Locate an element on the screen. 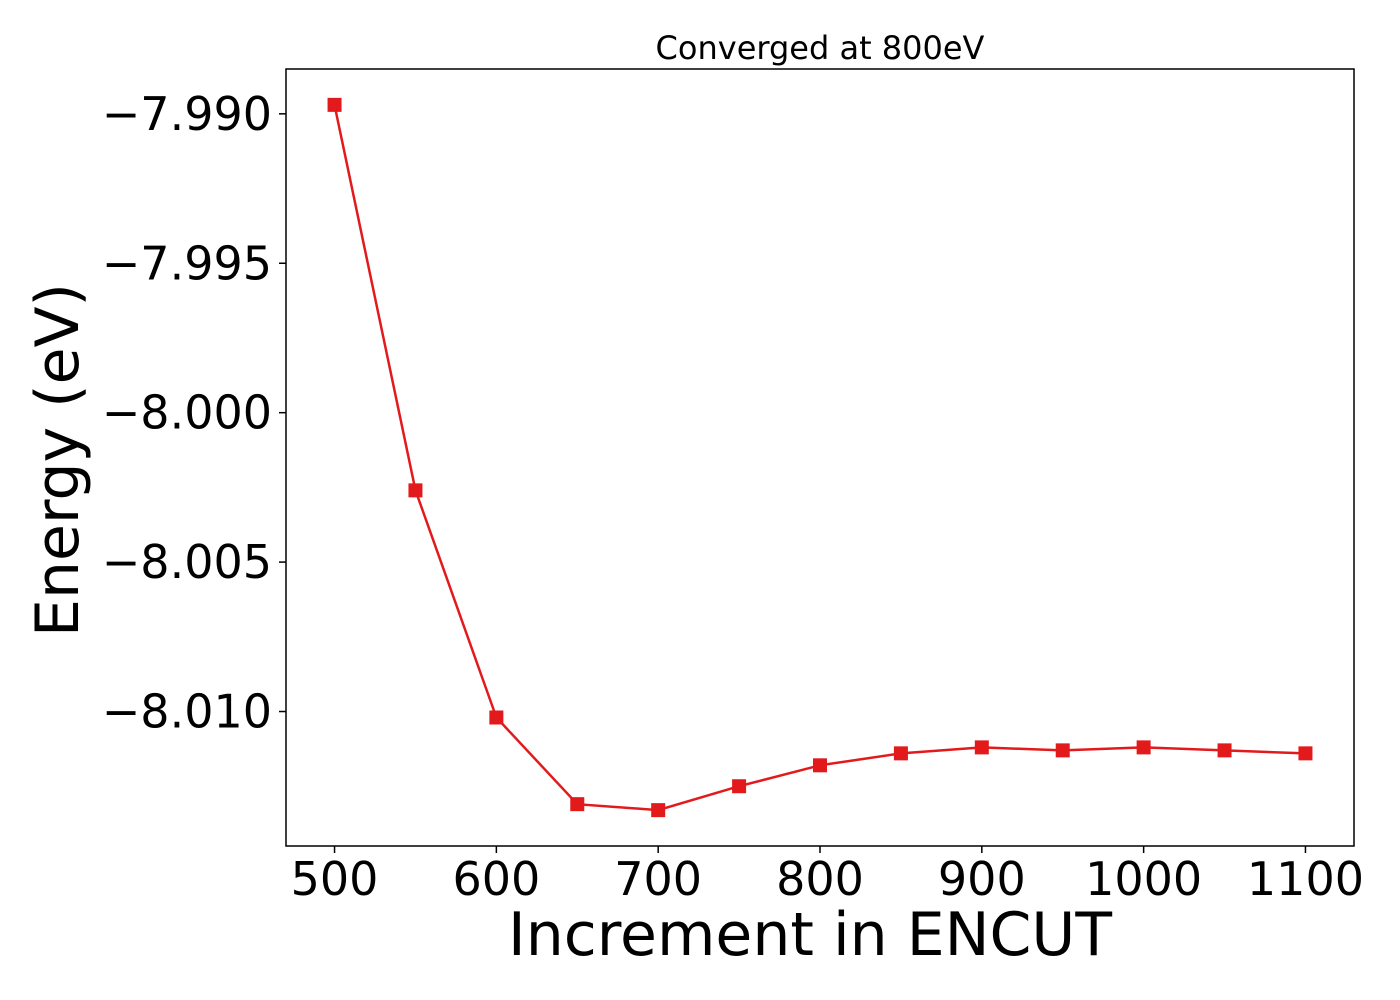 Image resolution: width=1400 pixels, height=1000 pixels. y-tick-label: −7.990 is located at coordinates (187, 114).